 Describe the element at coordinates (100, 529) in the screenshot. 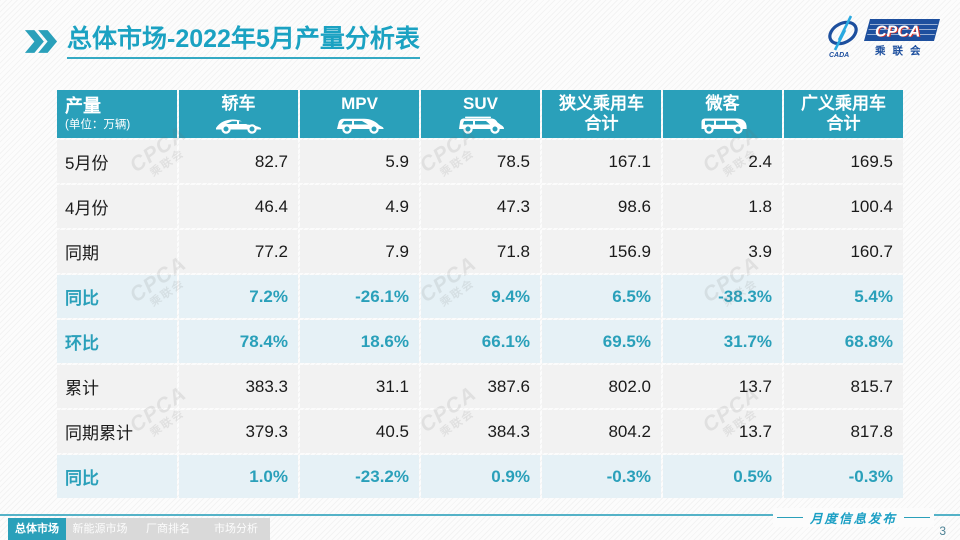

I see `tab-nev-market: 新能源市场` at that location.